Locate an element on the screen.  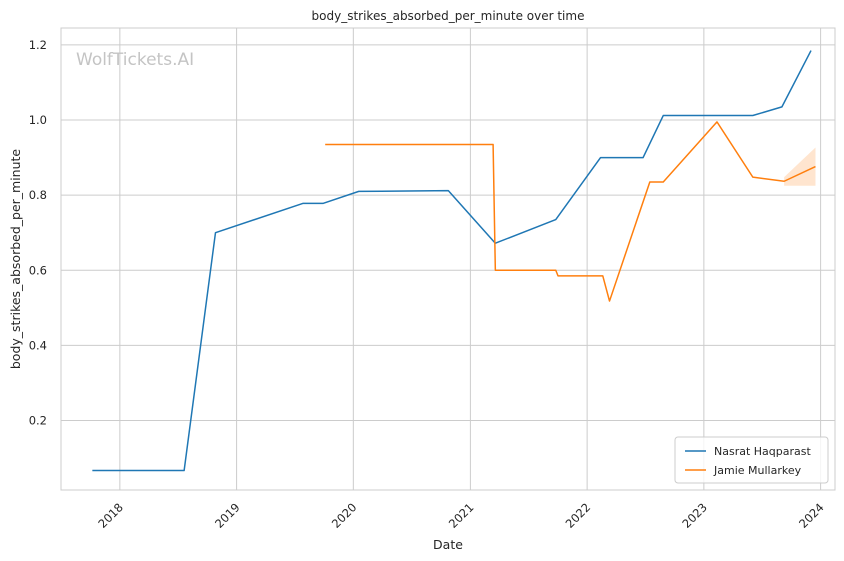
confidence-bands is located at coordinates (800, 166).